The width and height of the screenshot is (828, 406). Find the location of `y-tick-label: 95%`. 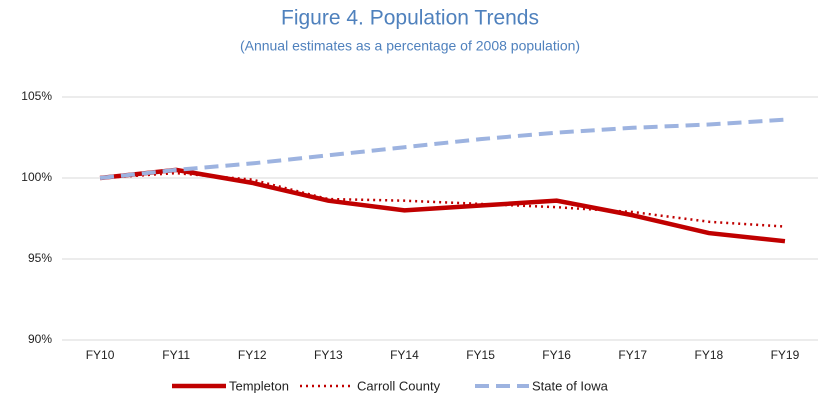

y-tick-label: 95% is located at coordinates (40, 258).